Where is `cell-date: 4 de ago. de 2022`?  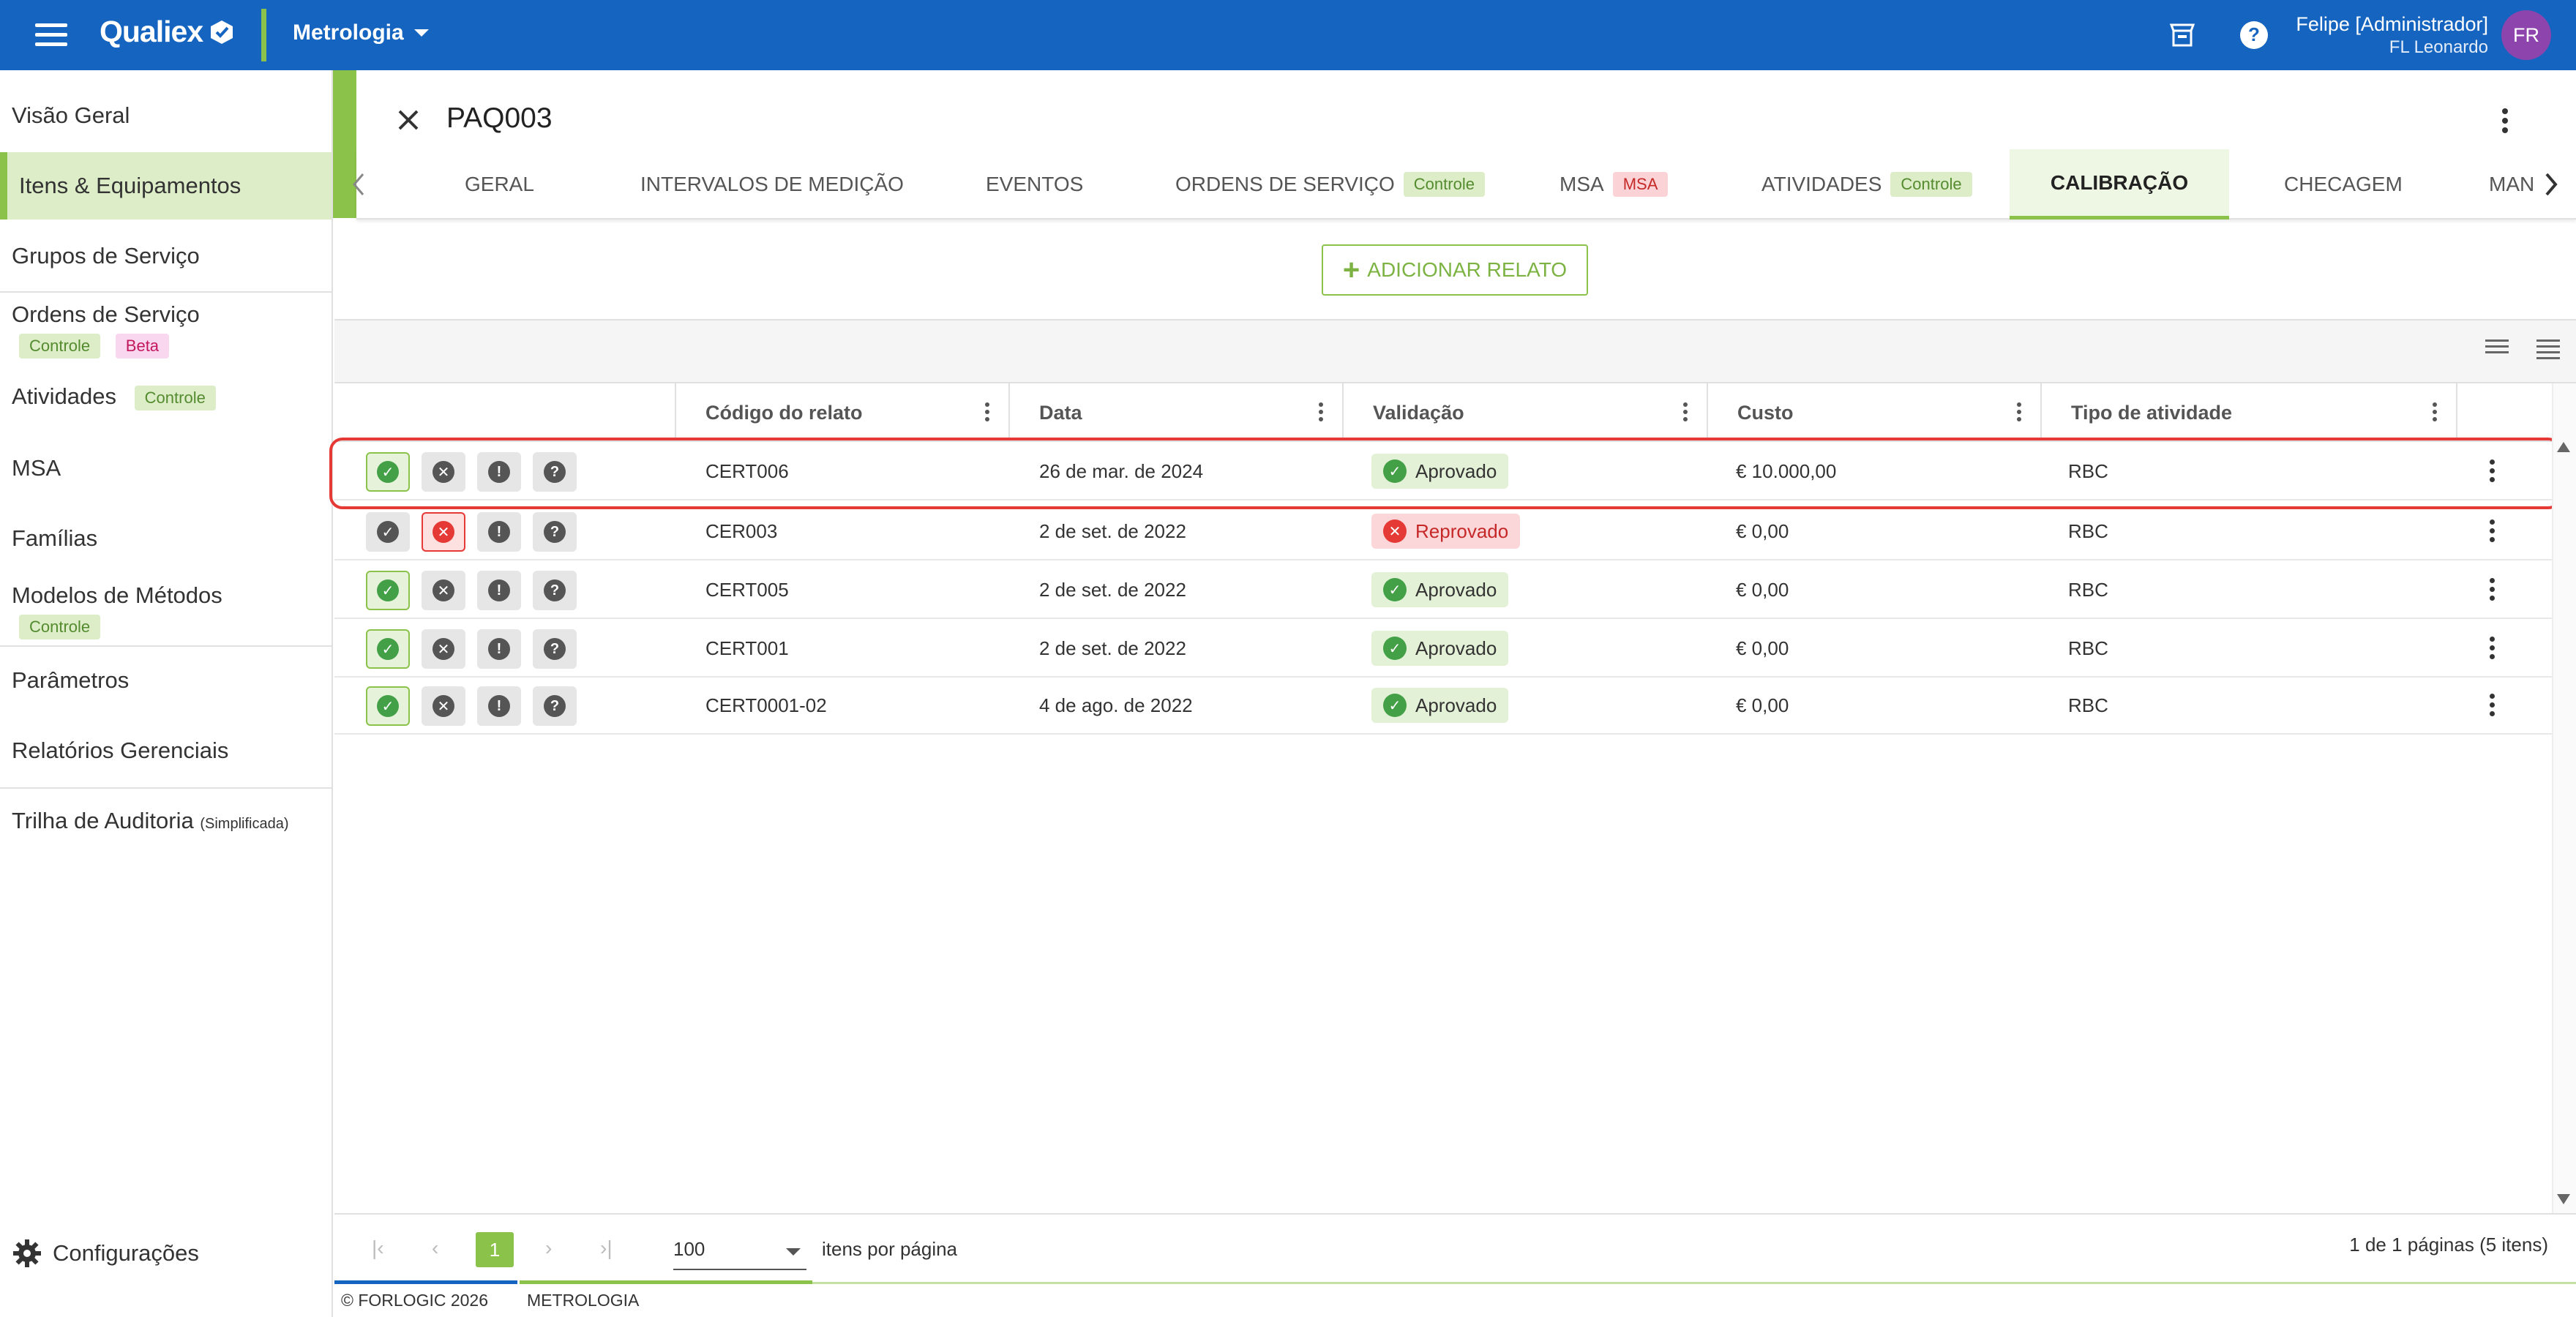
cell-date: 4 de ago. de 2022 is located at coordinates (1116, 705).